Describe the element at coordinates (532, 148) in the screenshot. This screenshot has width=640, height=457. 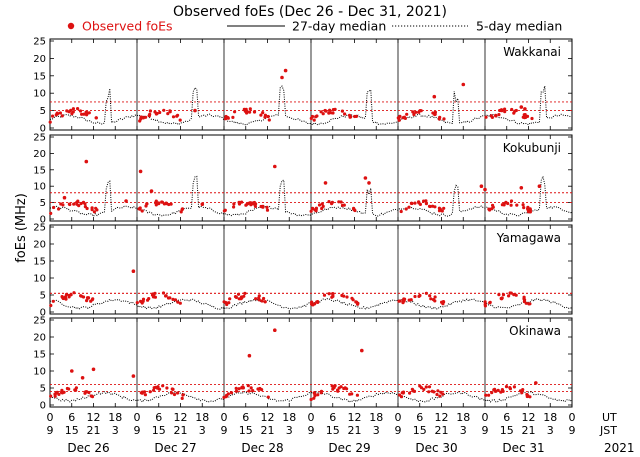
I see `station-label: Kokubunji` at that location.